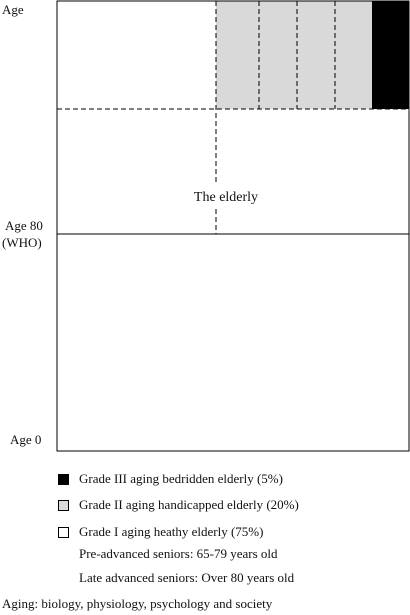 This screenshot has width=410, height=615. What do you see at coordinates (178, 553) in the screenshot?
I see `note-pre-advanced: Pre-advanced seniors: 65-79 years old` at bounding box center [178, 553].